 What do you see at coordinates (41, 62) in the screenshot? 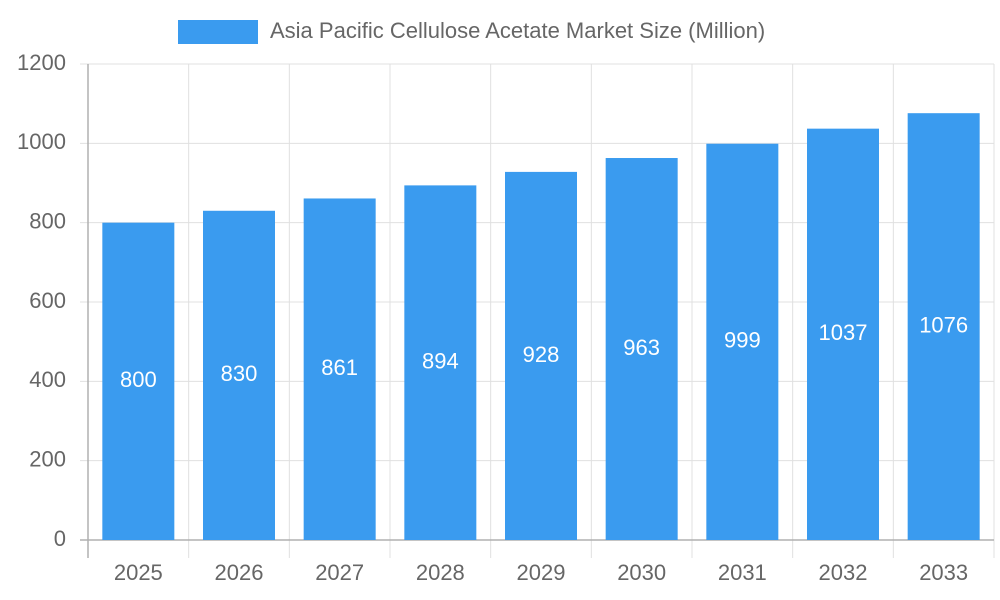
I see `y-tick-label: 1200` at bounding box center [41, 62].